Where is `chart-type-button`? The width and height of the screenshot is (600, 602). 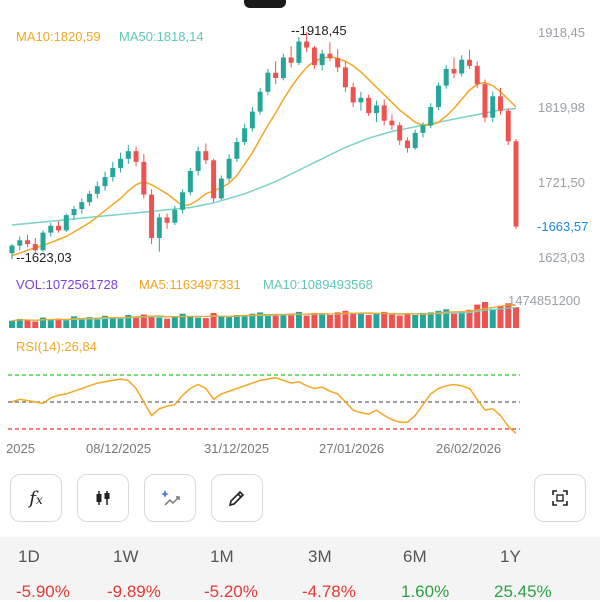
chart-type-button is located at coordinates (103, 498).